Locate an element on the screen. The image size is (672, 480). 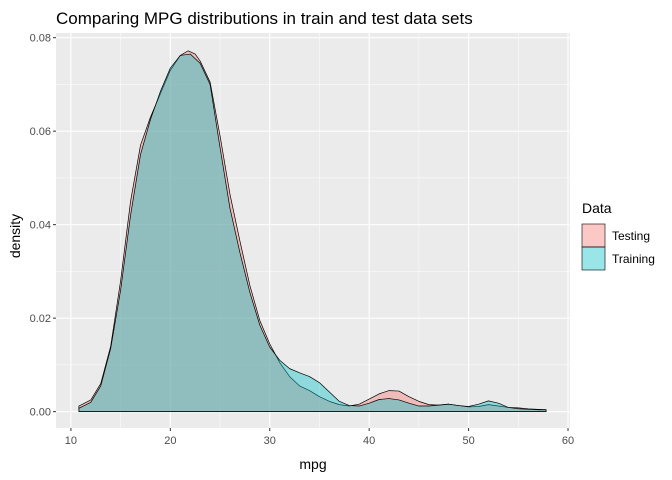
y-tick-label: 0.02 is located at coordinates (40, 319).